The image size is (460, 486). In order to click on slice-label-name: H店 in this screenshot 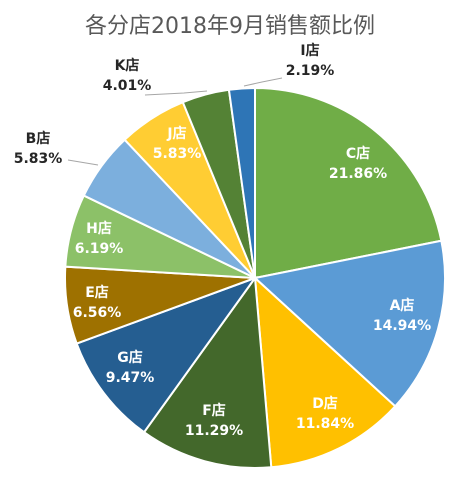, I will do `click(99, 228)`.